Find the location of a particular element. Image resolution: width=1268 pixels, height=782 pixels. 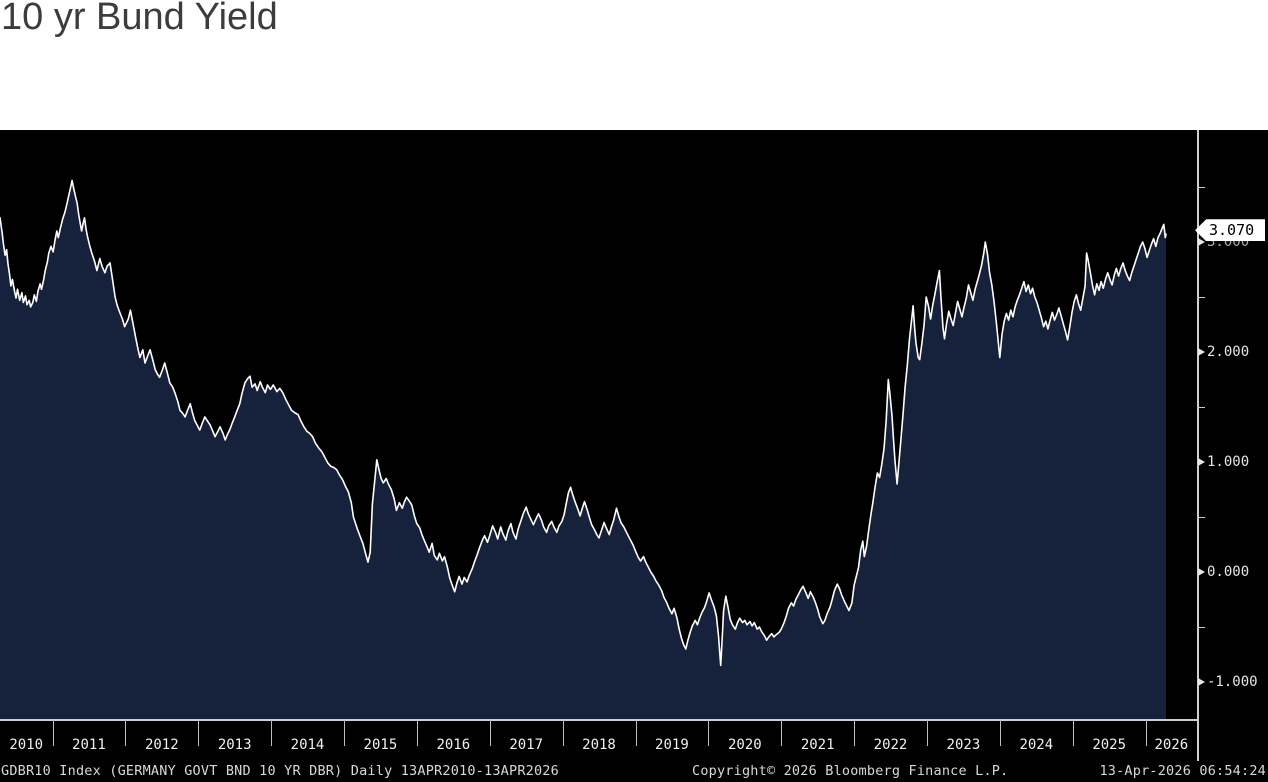

y-axis-label: 1.000 is located at coordinates (1228, 462).